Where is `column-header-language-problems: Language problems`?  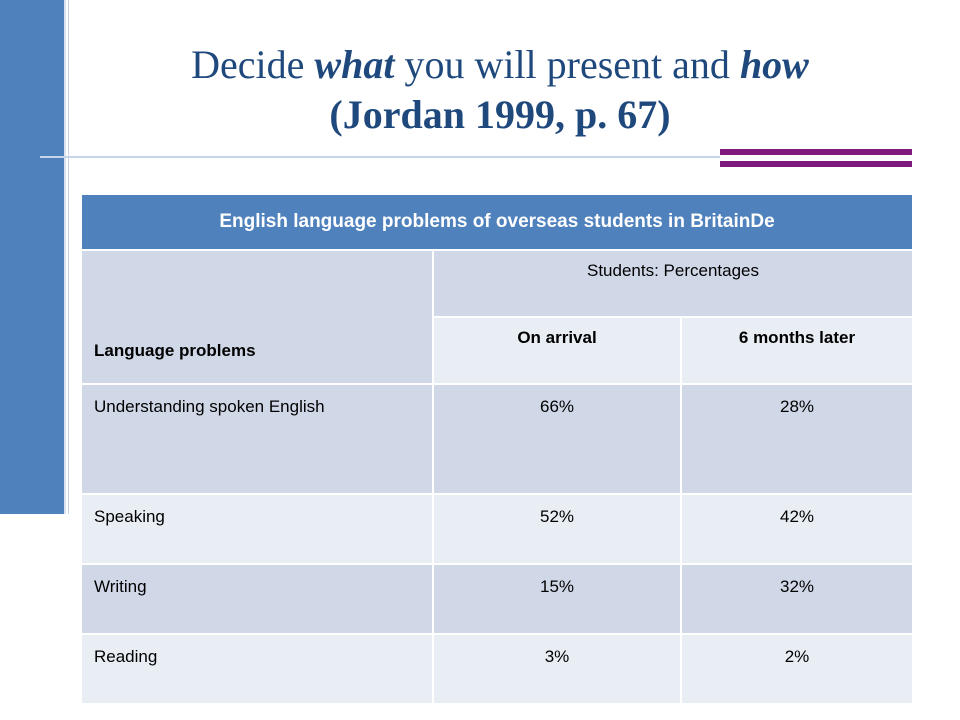
column-header-language-problems: Language problems is located at coordinates (257, 317).